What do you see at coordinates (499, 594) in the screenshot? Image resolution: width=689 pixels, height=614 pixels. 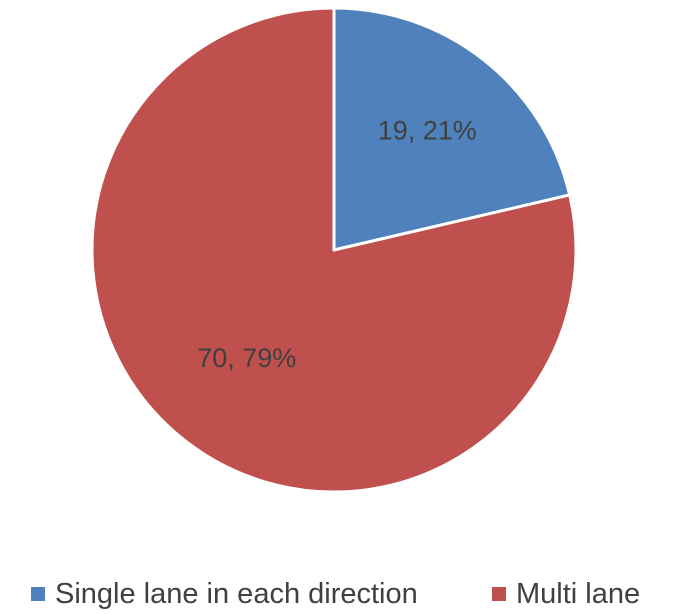 I see `legend-swatch-multi-lane` at bounding box center [499, 594].